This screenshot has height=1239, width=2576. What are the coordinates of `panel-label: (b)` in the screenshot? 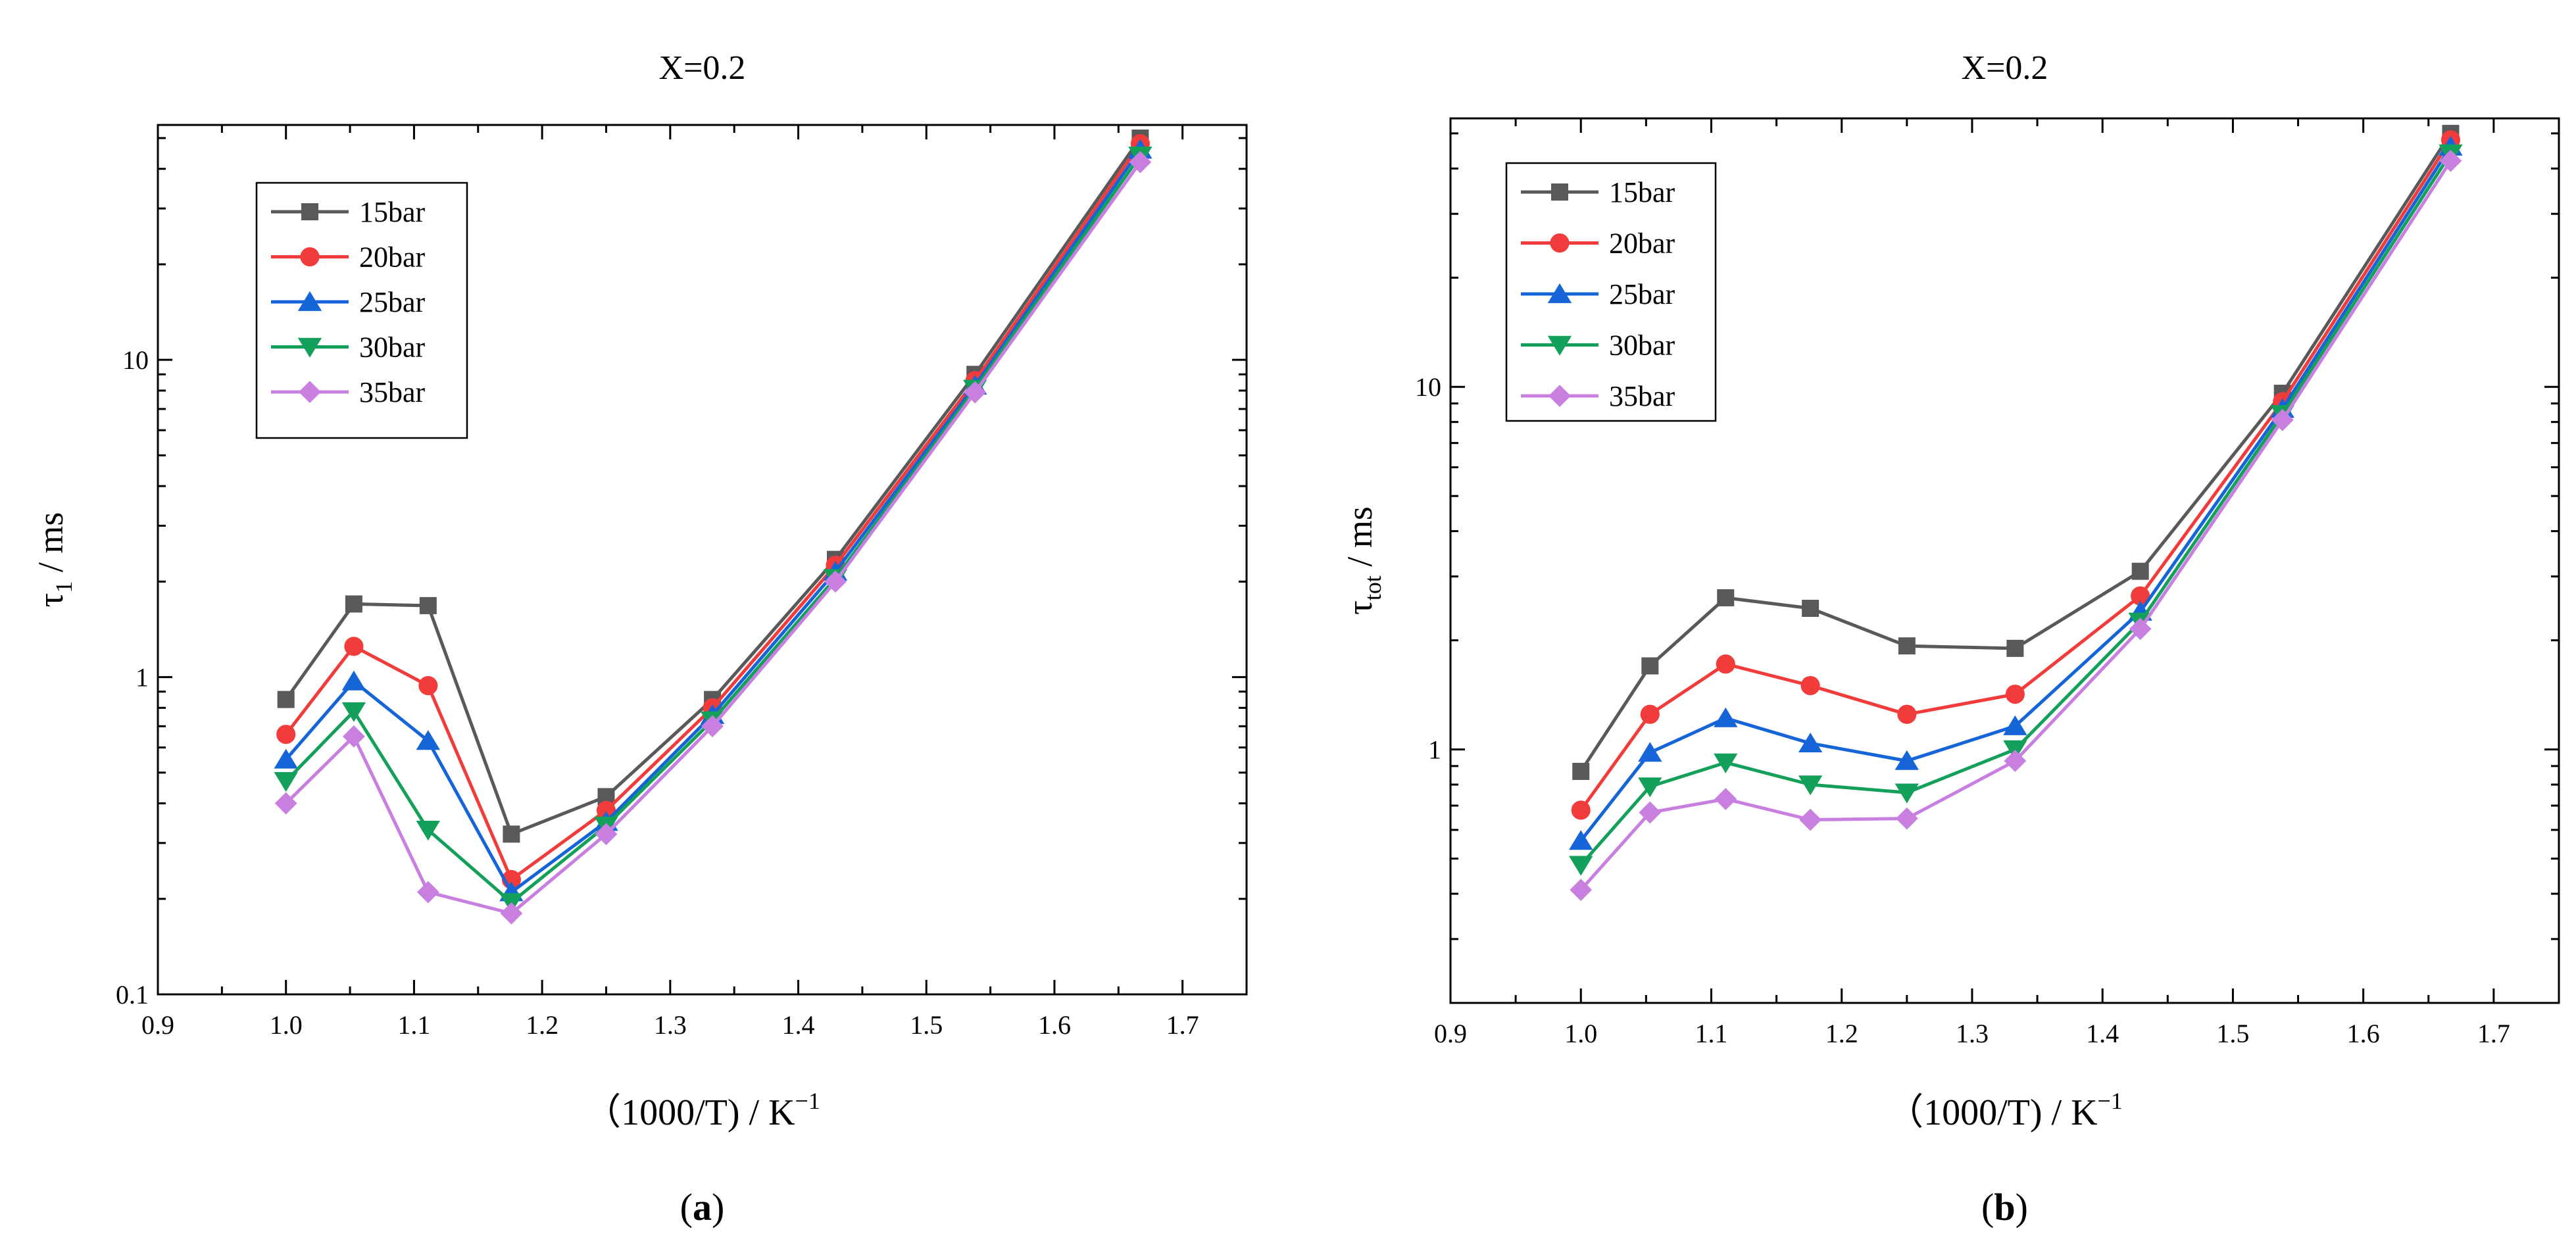 It's located at (2004, 1207).